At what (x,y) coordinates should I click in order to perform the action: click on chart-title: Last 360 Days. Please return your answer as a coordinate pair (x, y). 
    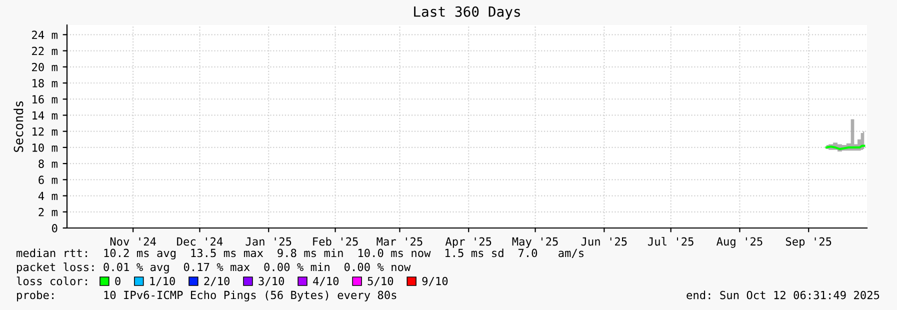
    Looking at the image, I should click on (467, 13).